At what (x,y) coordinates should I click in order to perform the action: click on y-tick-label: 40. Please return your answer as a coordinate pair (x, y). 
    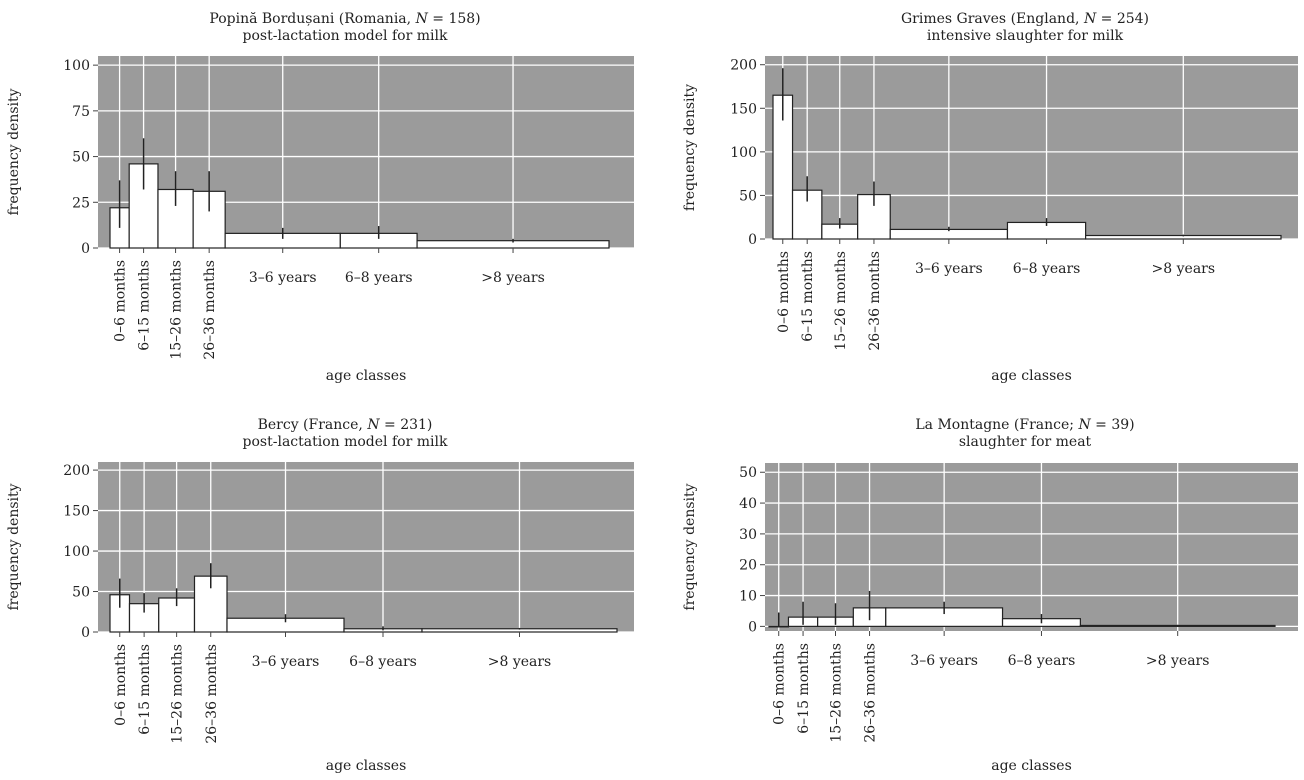
    Looking at the image, I should click on (748, 504).